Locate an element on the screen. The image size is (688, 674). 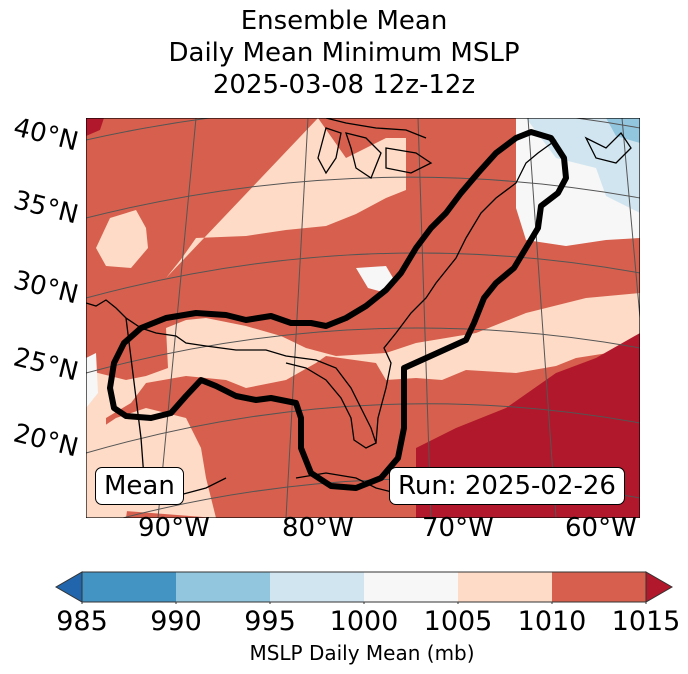
field-gt-1015-nw is located at coordinates (95, 127).